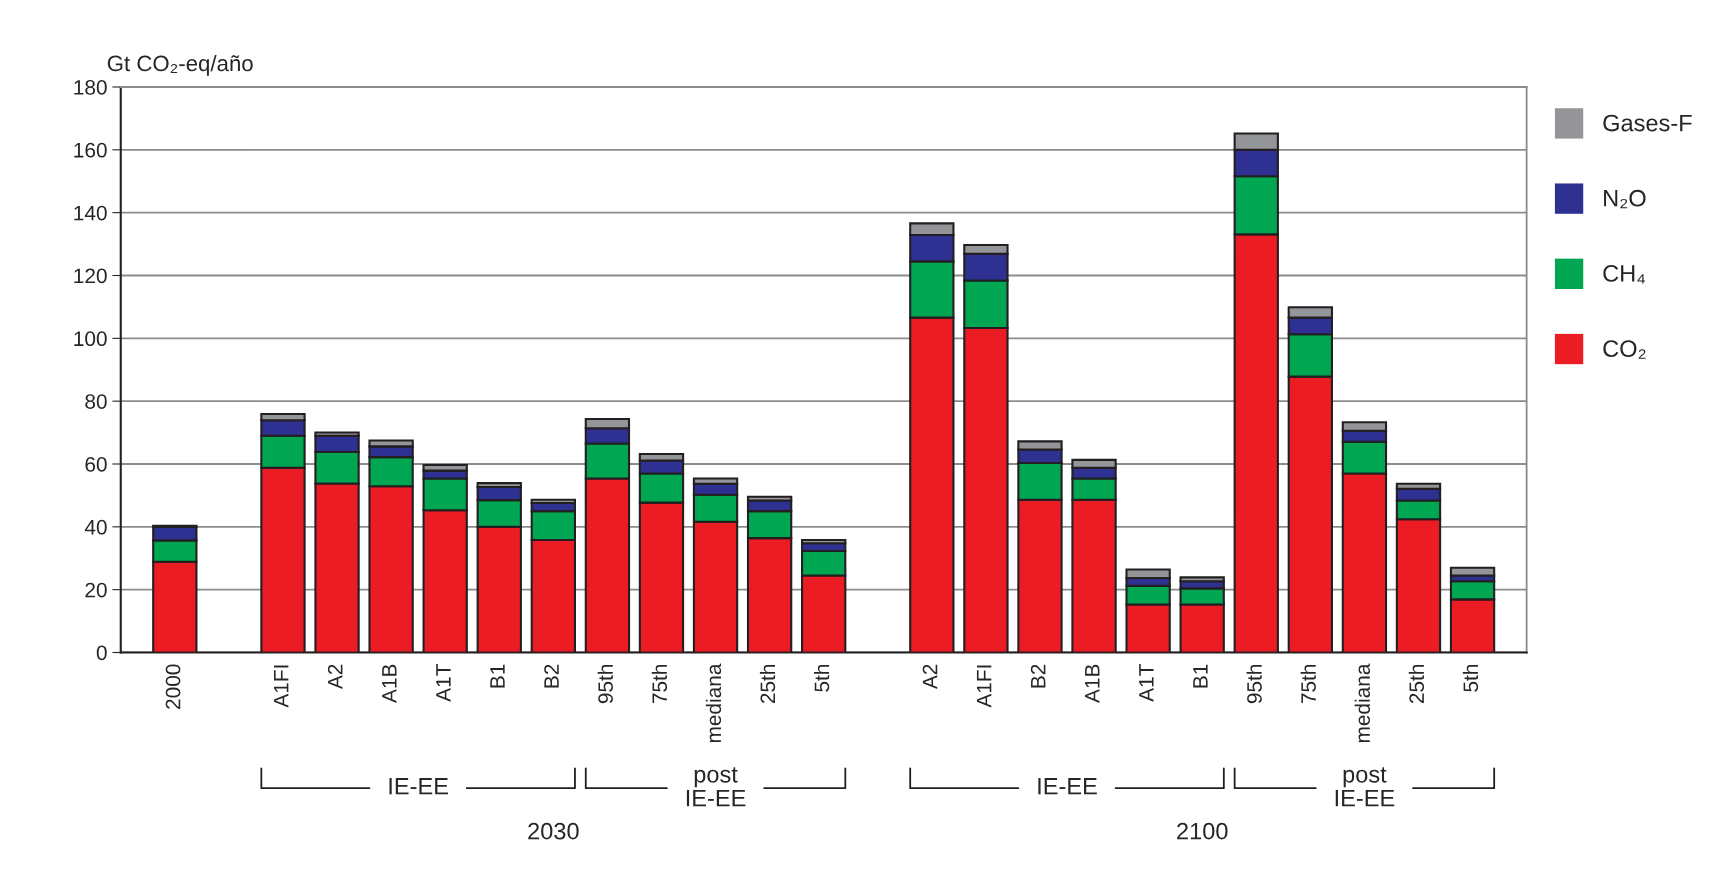  What do you see at coordinates (96, 464) in the screenshot?
I see `y-tick-label: 60` at bounding box center [96, 464].